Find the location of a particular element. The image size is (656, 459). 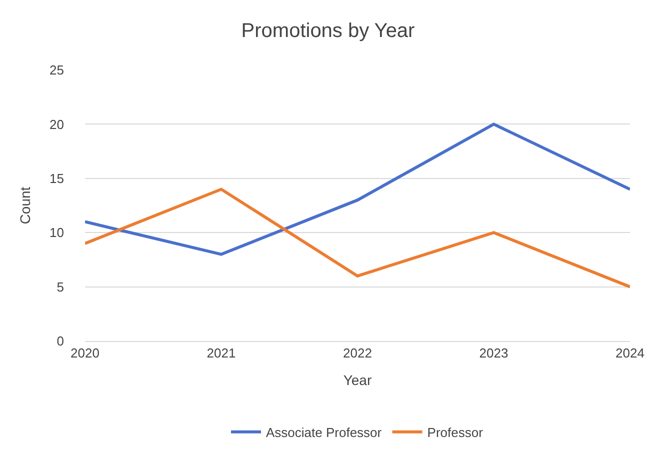

y-tick-label: 0 is located at coordinates (60, 341).